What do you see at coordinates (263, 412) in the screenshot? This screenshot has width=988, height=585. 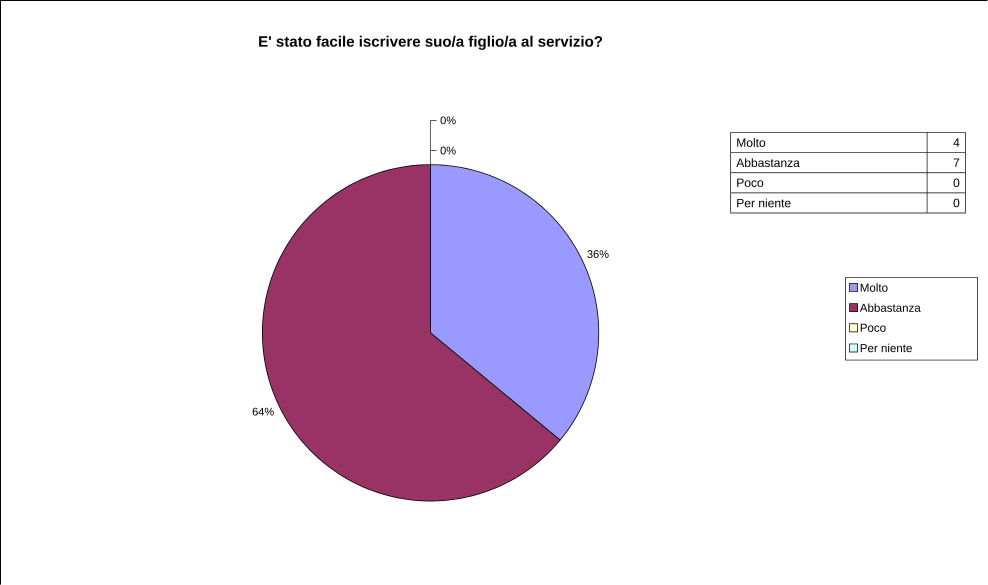 I see `data-label: 64%` at bounding box center [263, 412].